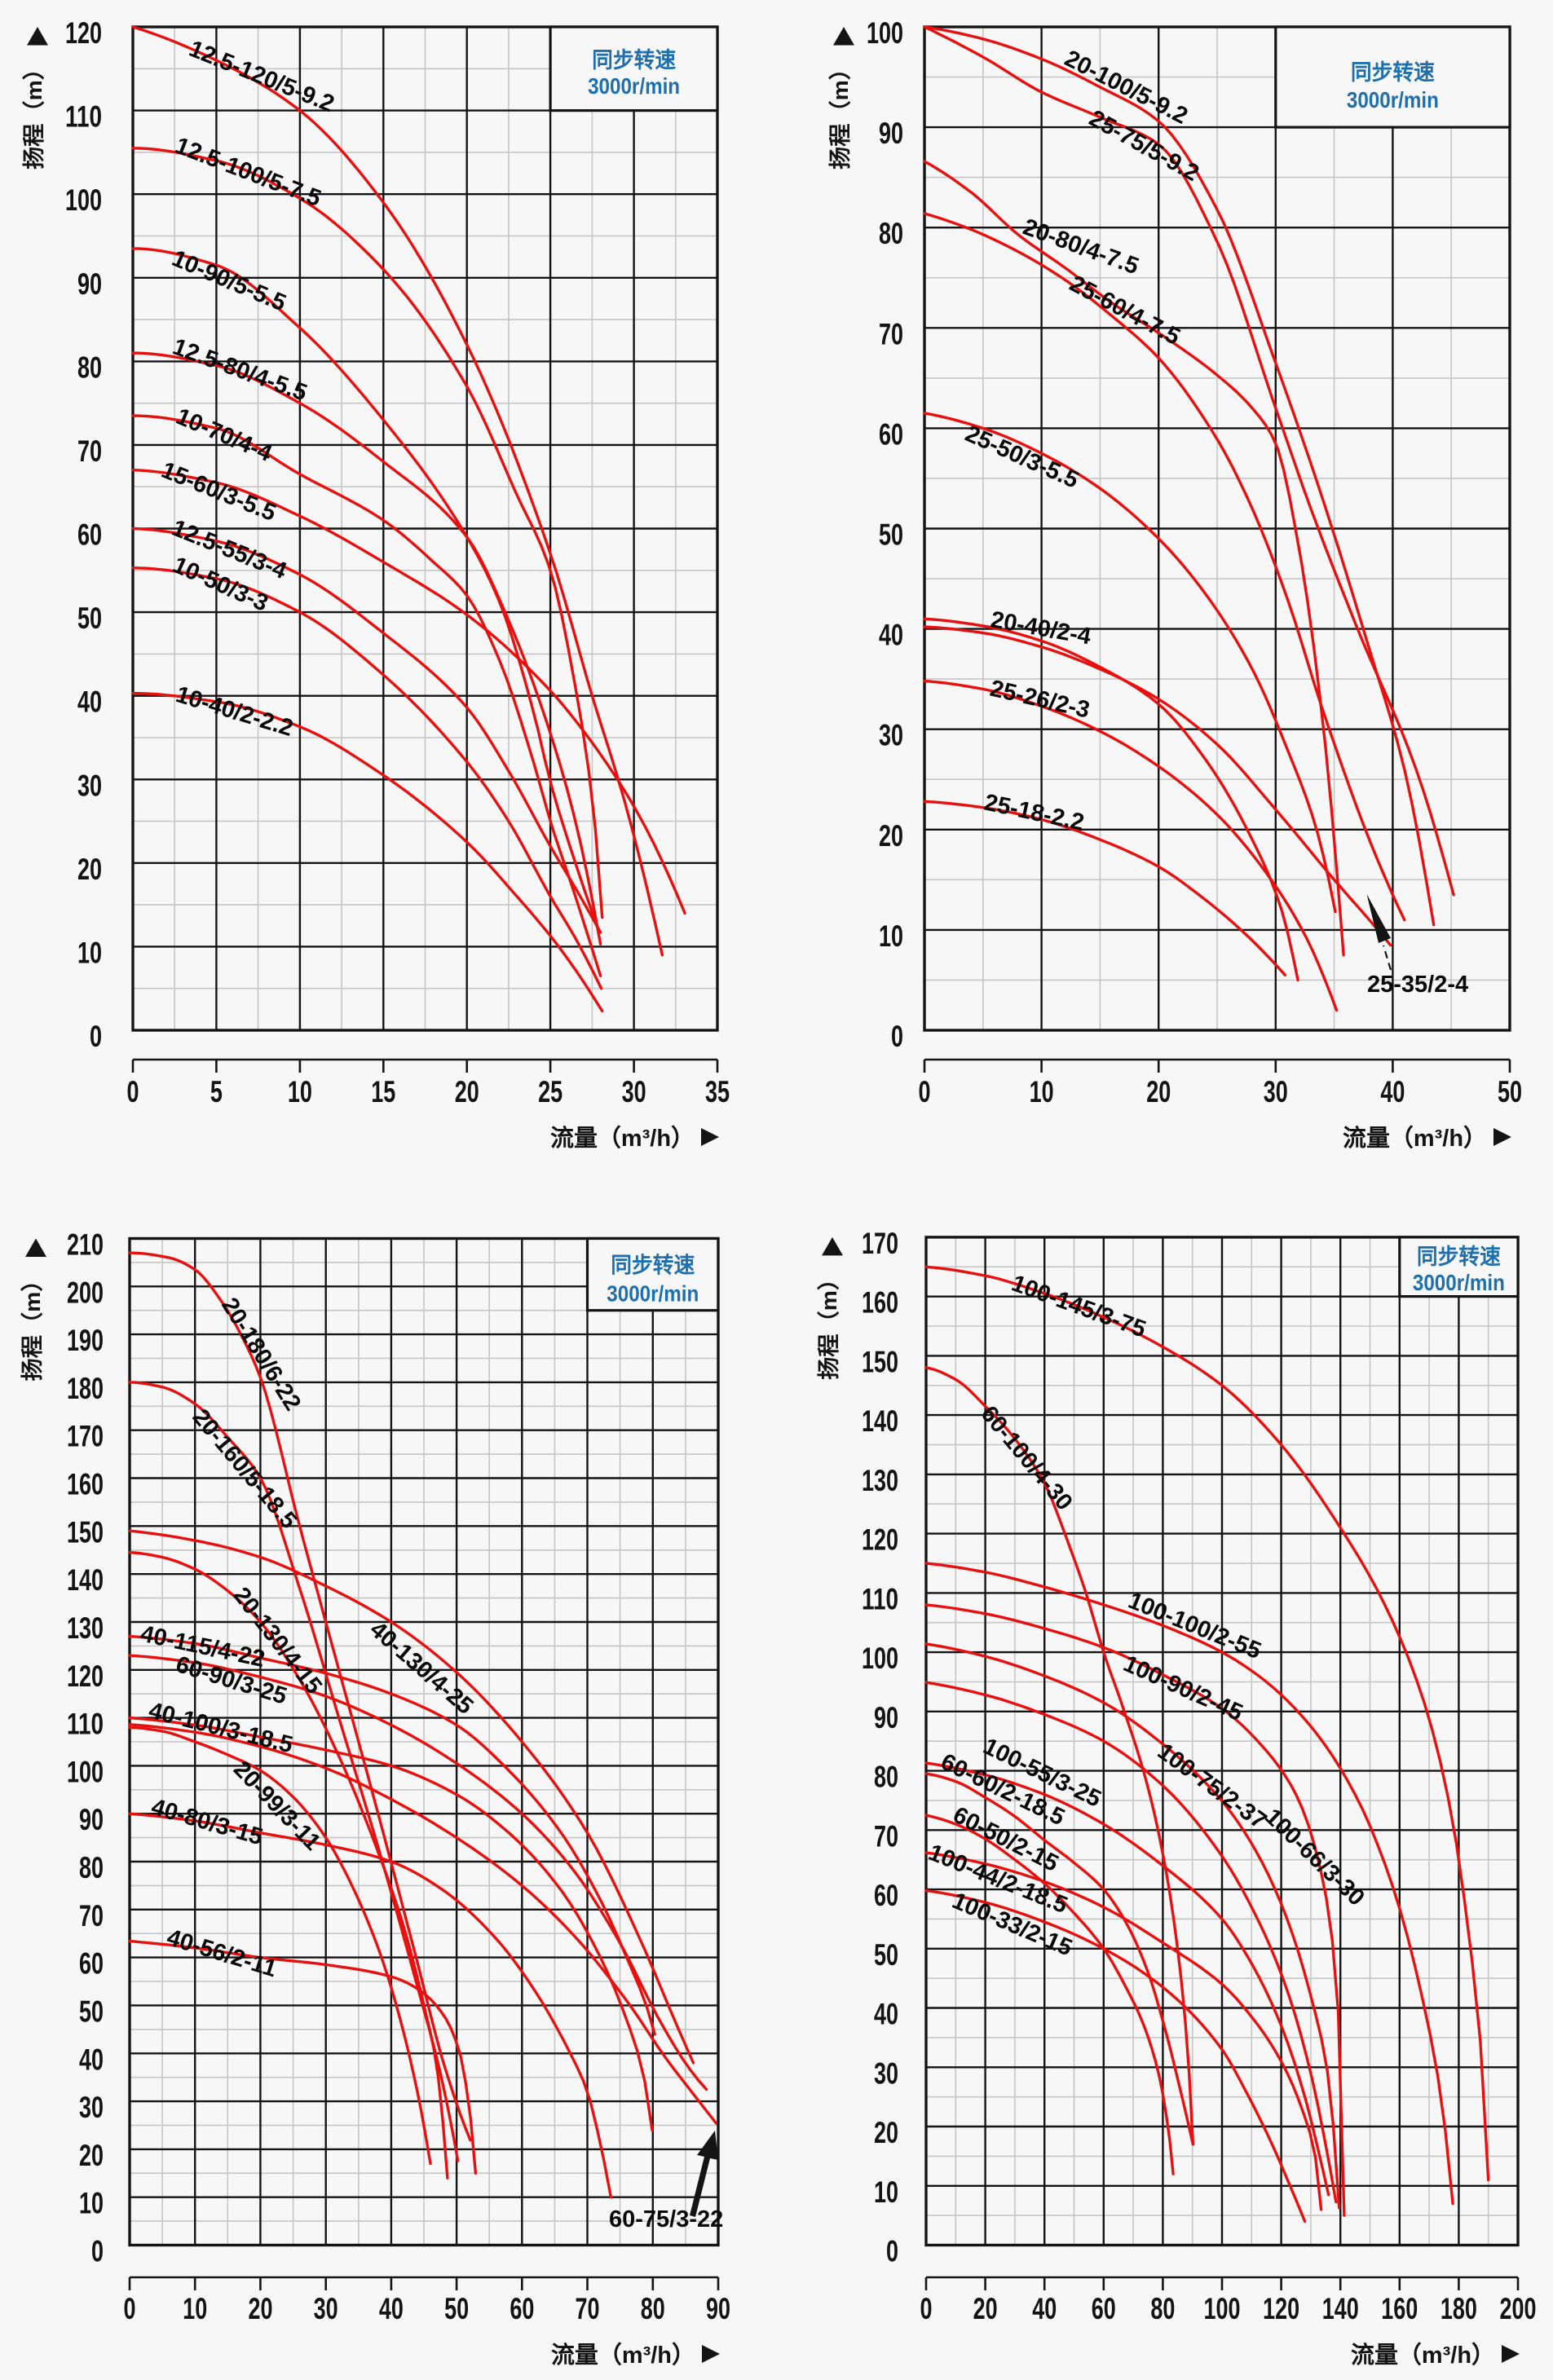  What do you see at coordinates (1518, 2308) in the screenshot?
I see `svg-text: 200` at bounding box center [1518, 2308].